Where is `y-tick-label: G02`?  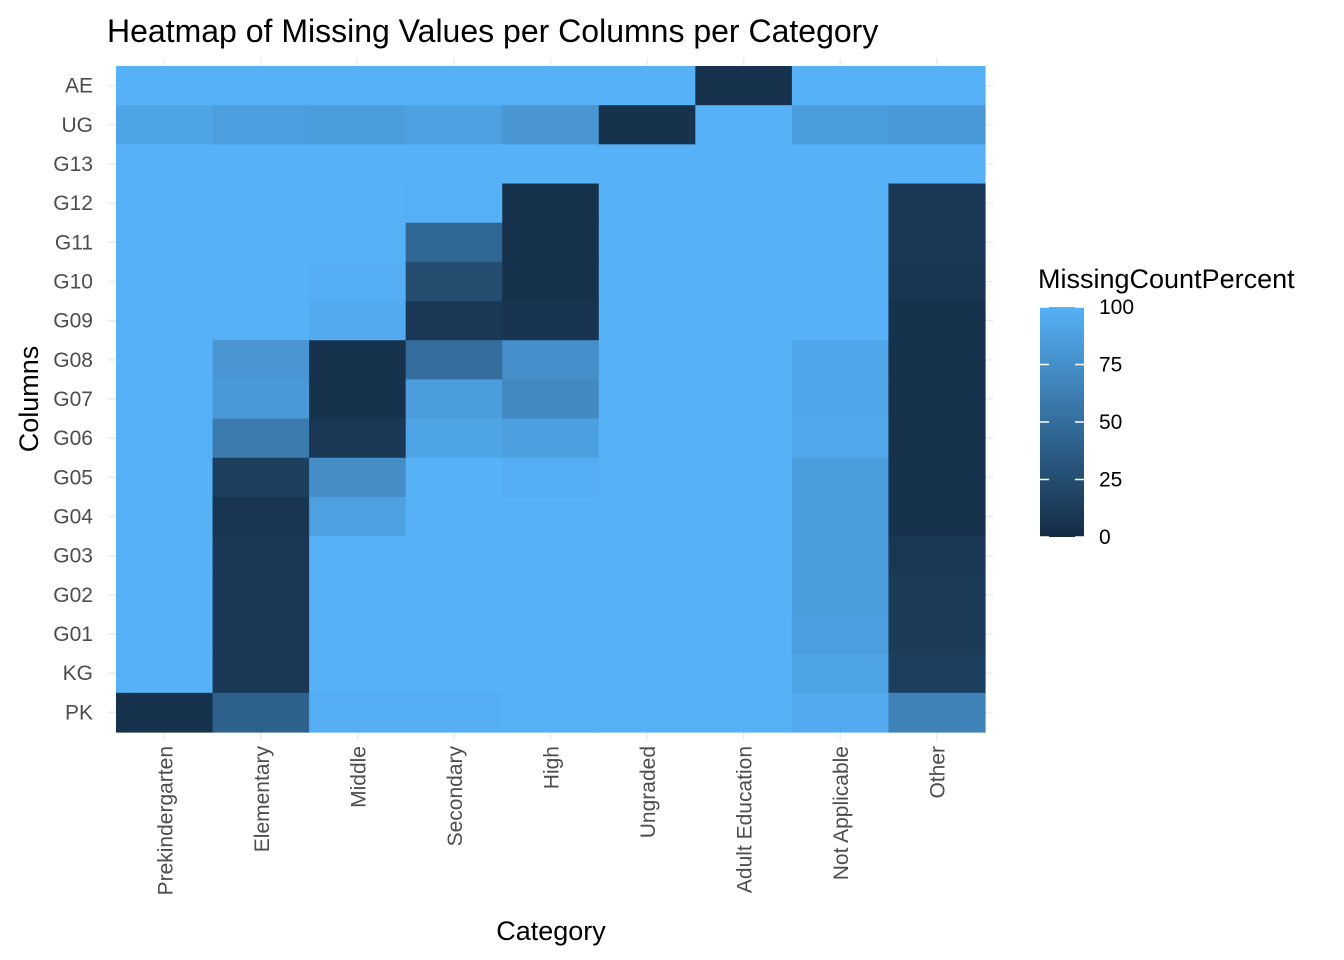
y-tick-label: G02 is located at coordinates (73, 595).